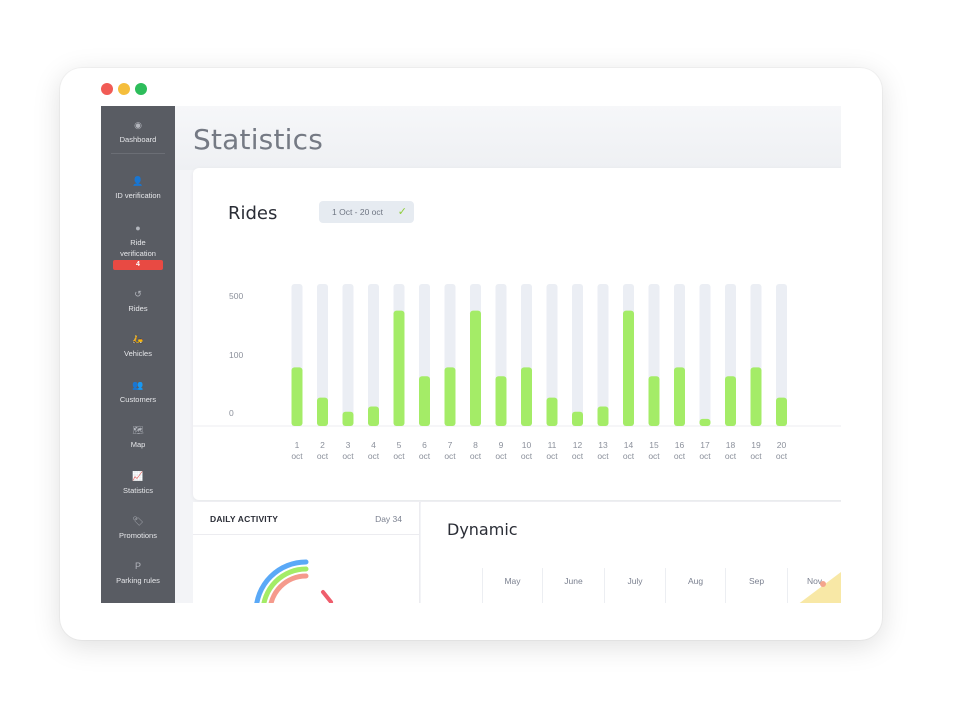  I want to click on ride-verification-badge: 4, so click(138, 265).